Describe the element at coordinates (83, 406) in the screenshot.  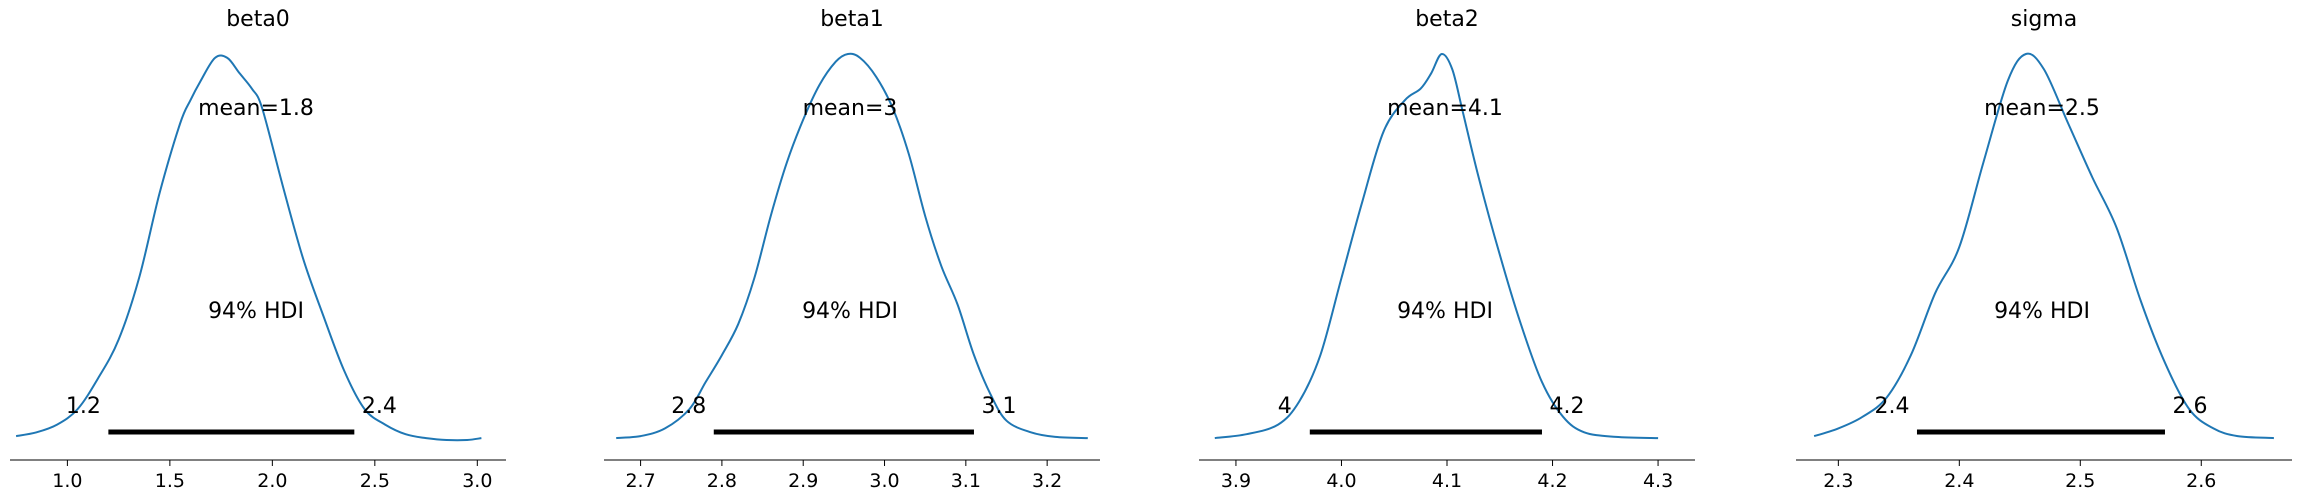
I see `hdi-low-label: 1.2` at that location.